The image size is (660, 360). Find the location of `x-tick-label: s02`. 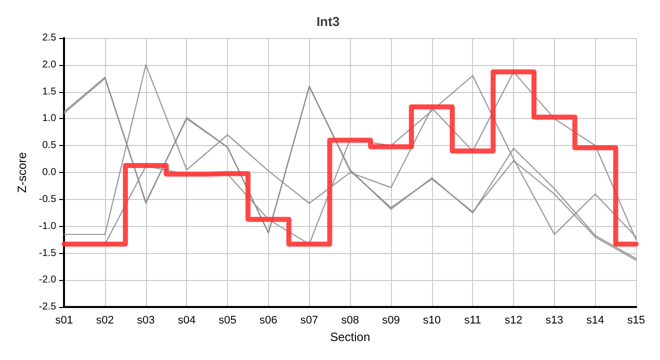

x-tick-label: s02 is located at coordinates (105, 320).